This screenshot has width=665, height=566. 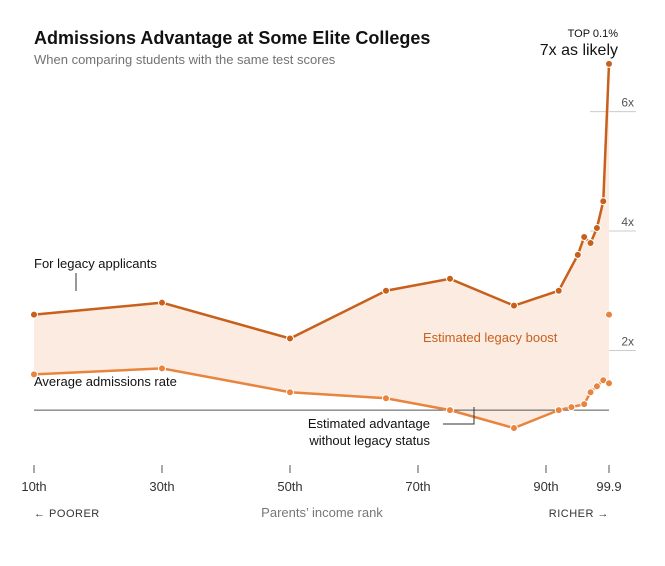 I want to click on x-tick-label: 70th, so click(x=417, y=486).